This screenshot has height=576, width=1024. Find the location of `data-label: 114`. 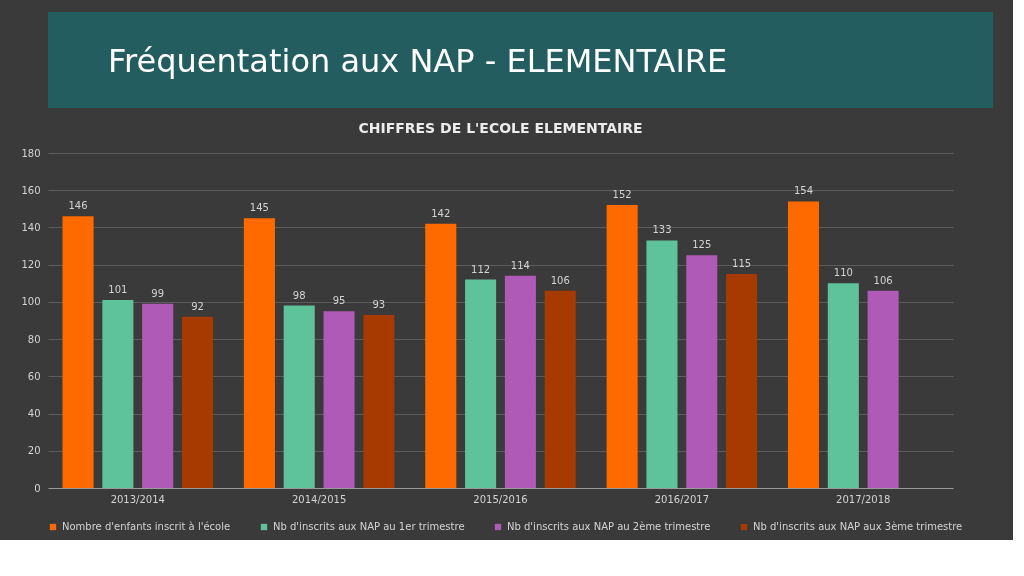

data-label: 114 is located at coordinates (520, 265).